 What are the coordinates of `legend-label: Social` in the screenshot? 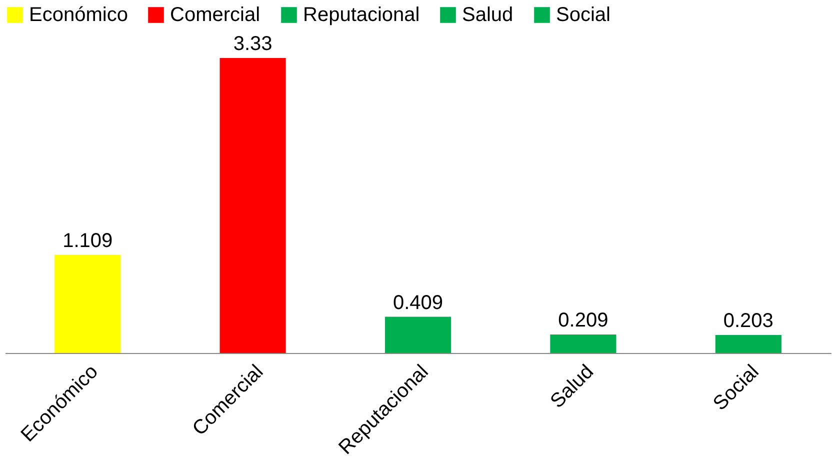 It's located at (583, 15).